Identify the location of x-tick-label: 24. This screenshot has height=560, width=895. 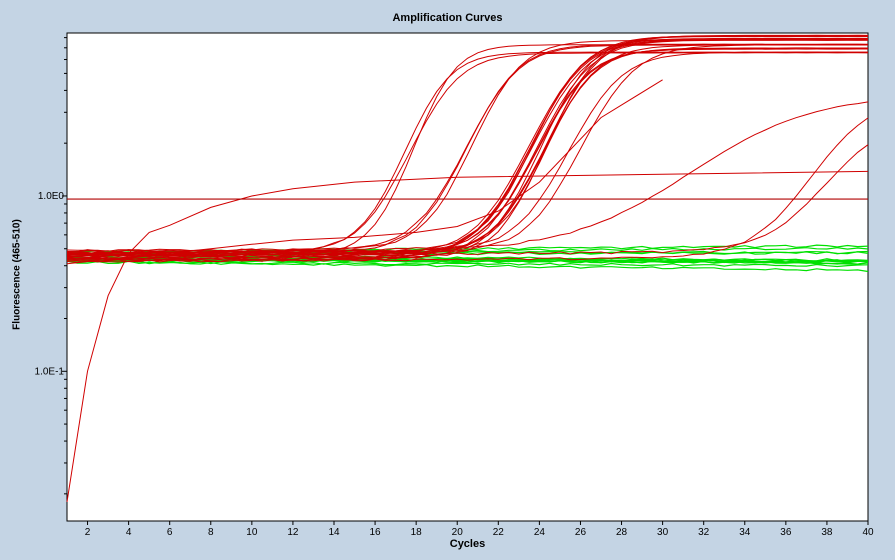
(540, 532).